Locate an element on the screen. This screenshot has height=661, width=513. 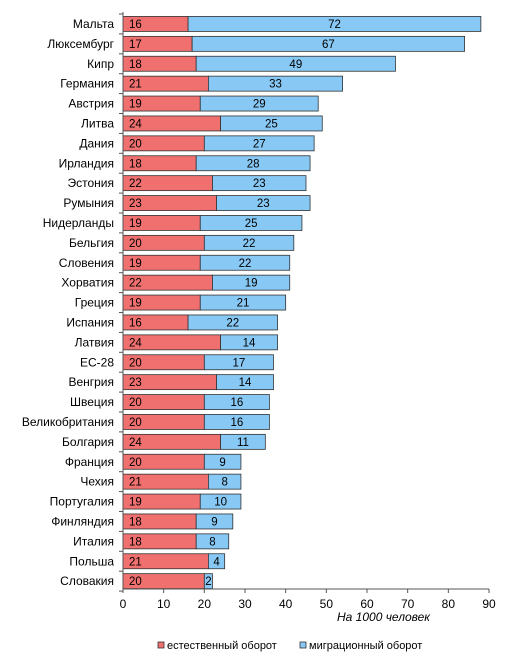
category-label: Кипр is located at coordinates (100, 64).